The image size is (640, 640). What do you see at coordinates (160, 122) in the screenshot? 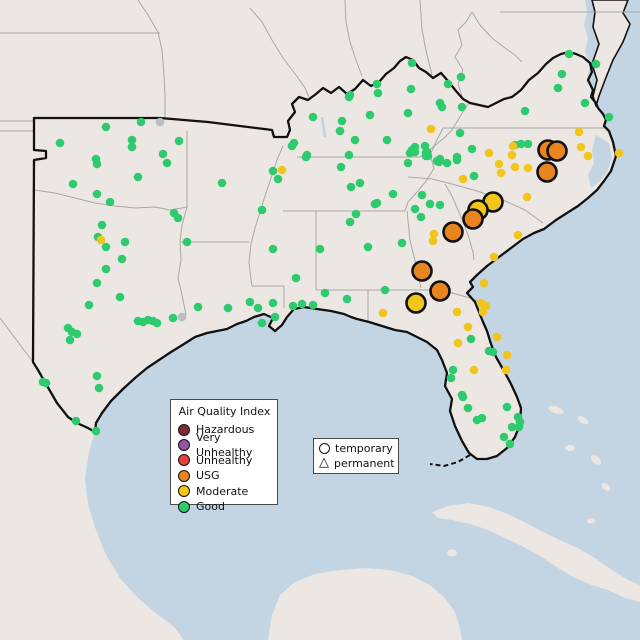
I see `monitor-point-unknown` at bounding box center [160, 122].